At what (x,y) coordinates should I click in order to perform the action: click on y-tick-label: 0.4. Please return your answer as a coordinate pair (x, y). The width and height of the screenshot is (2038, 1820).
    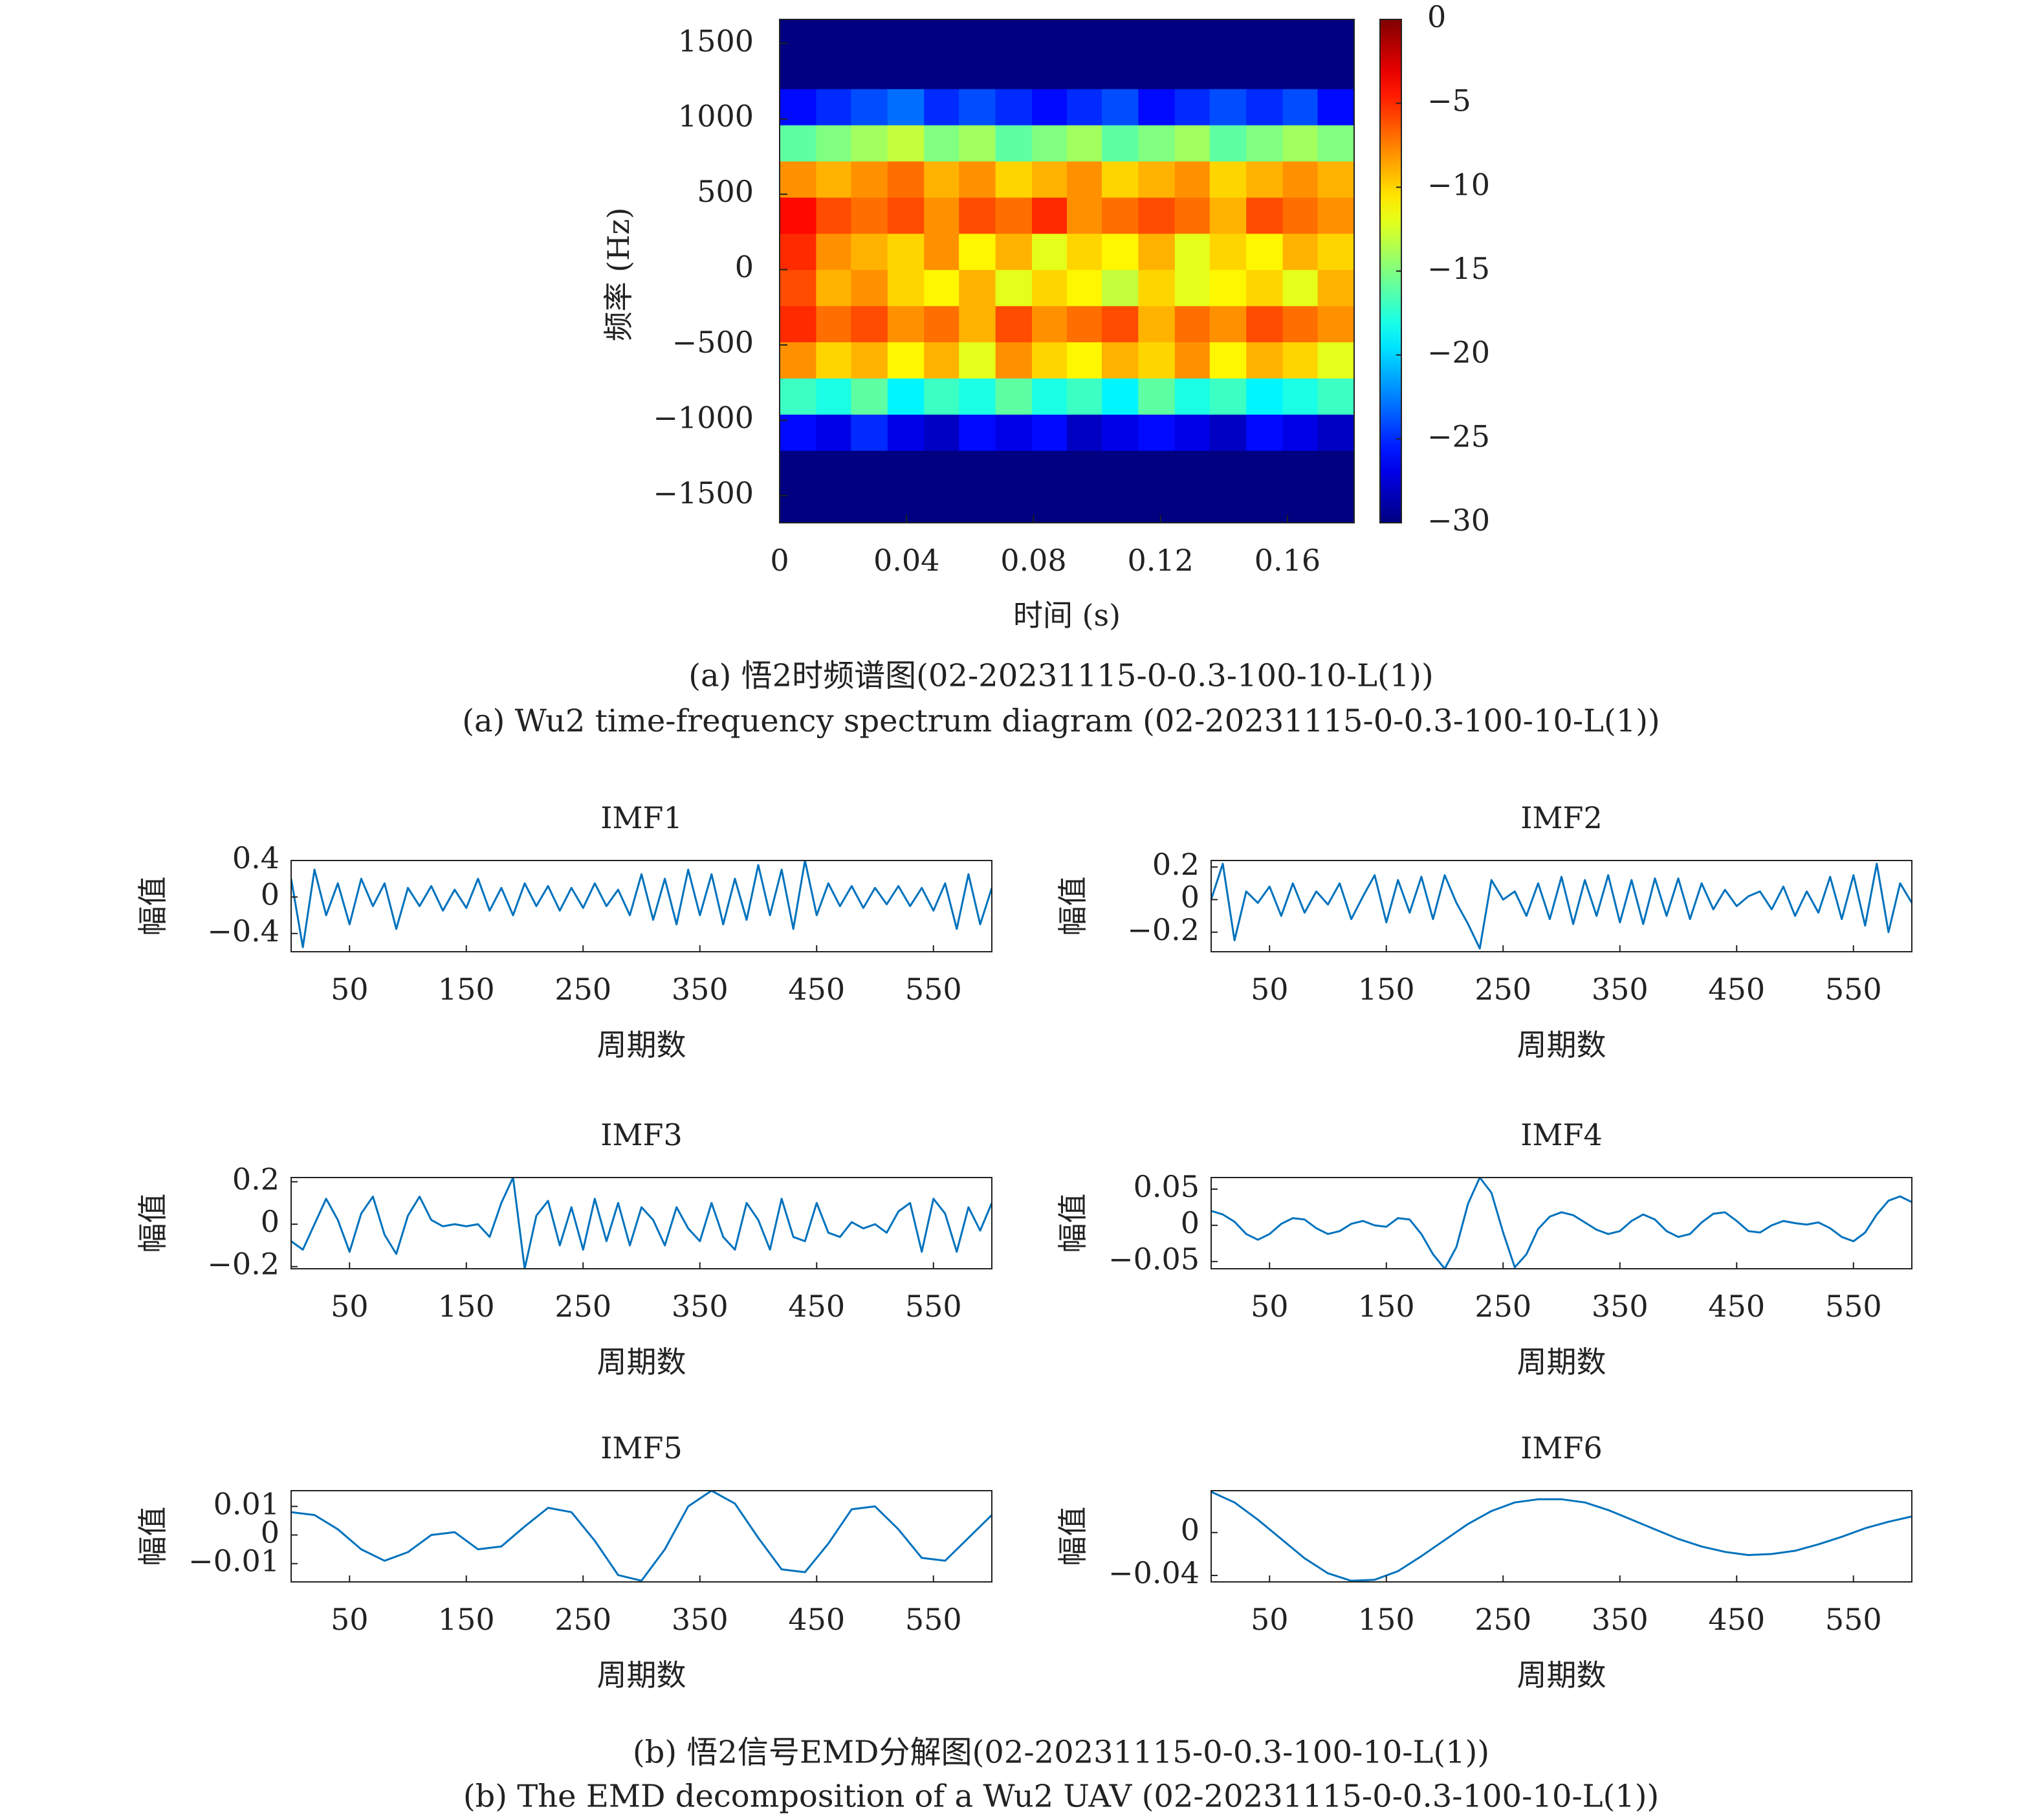
    Looking at the image, I should click on (255, 857).